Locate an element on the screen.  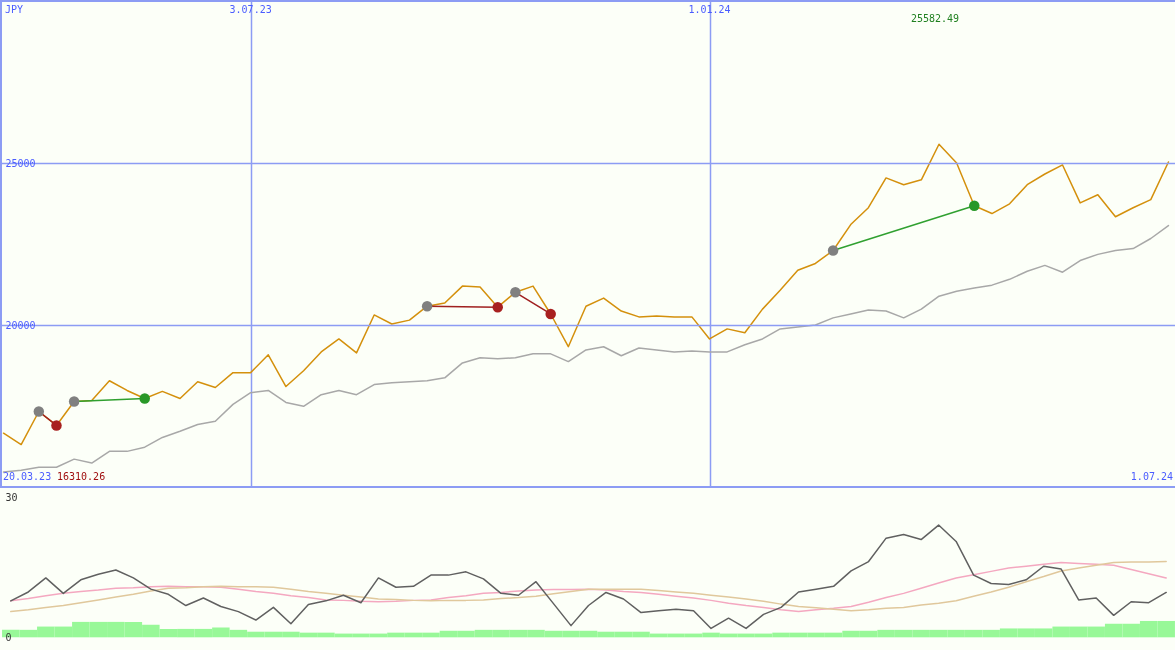
annotation: 20.03.23 is located at coordinates (27, 476).